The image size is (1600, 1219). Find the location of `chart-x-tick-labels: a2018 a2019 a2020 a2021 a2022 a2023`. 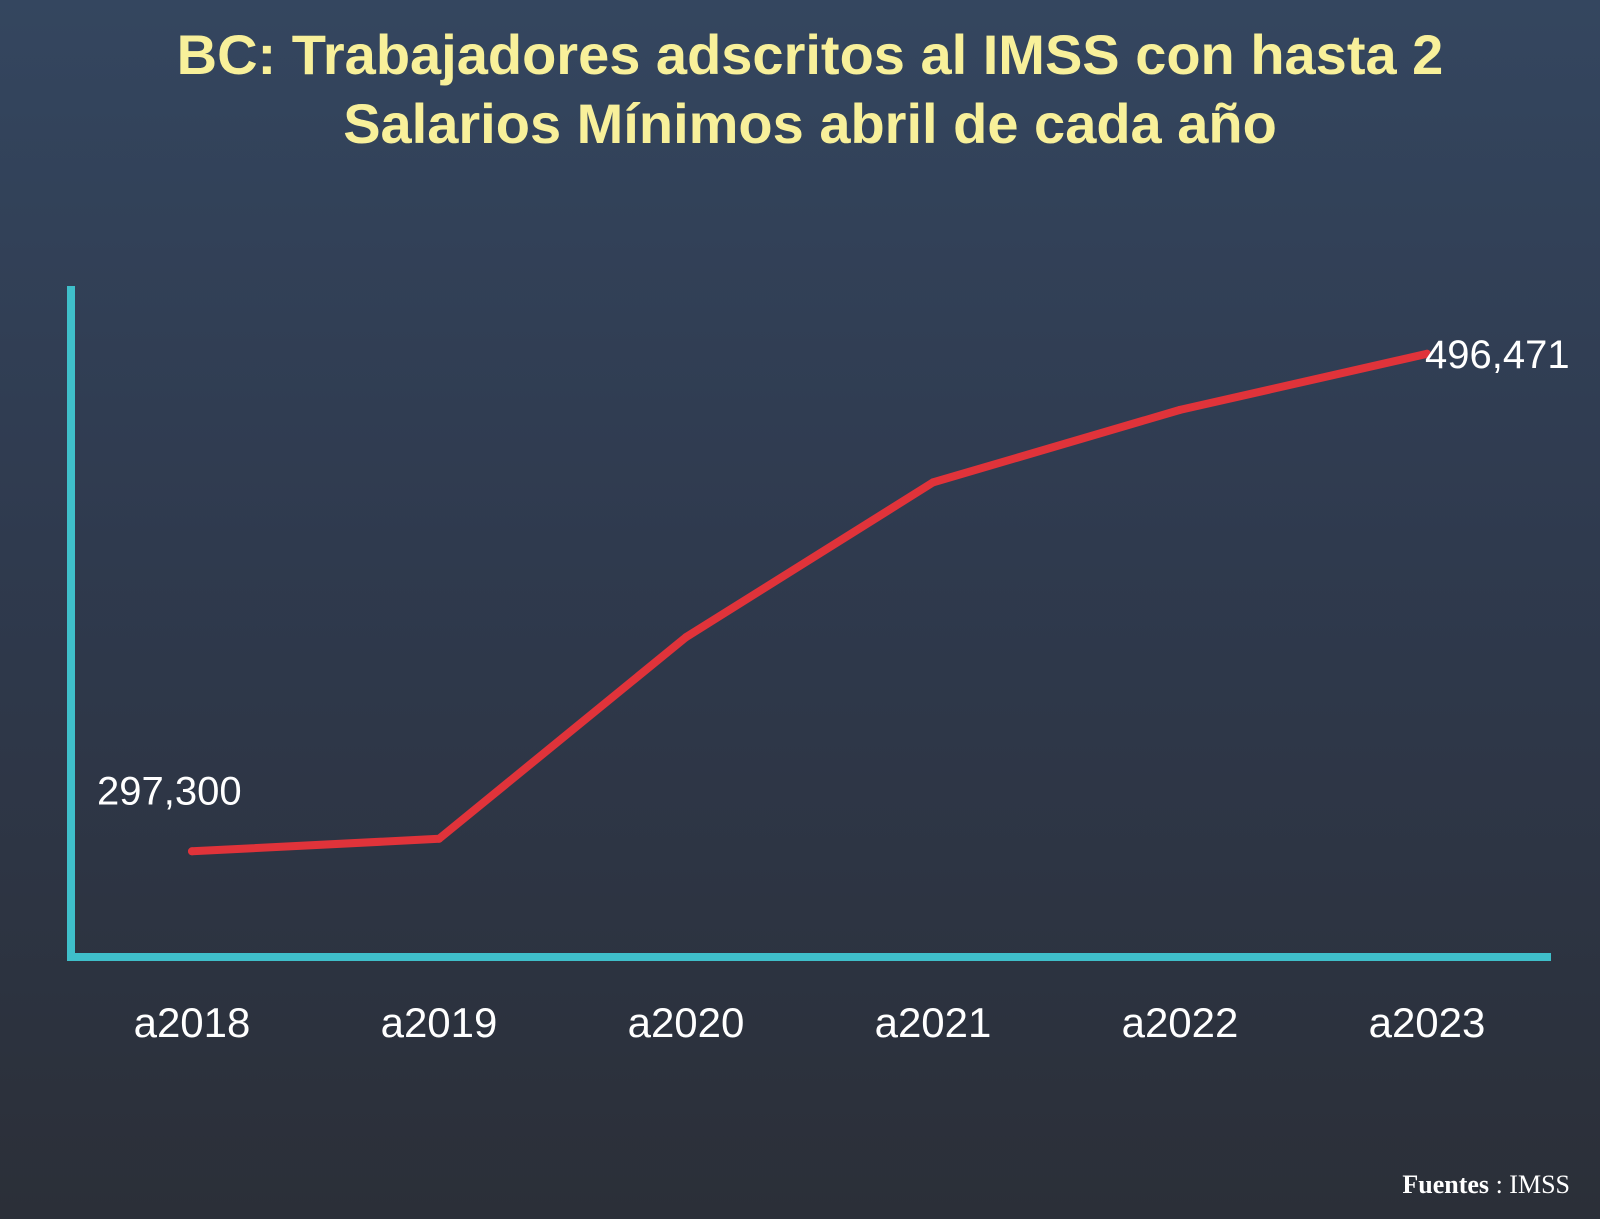

chart-x-tick-labels: a2018 a2019 a2020 a2021 a2022 a2023 is located at coordinates (810, 1022).